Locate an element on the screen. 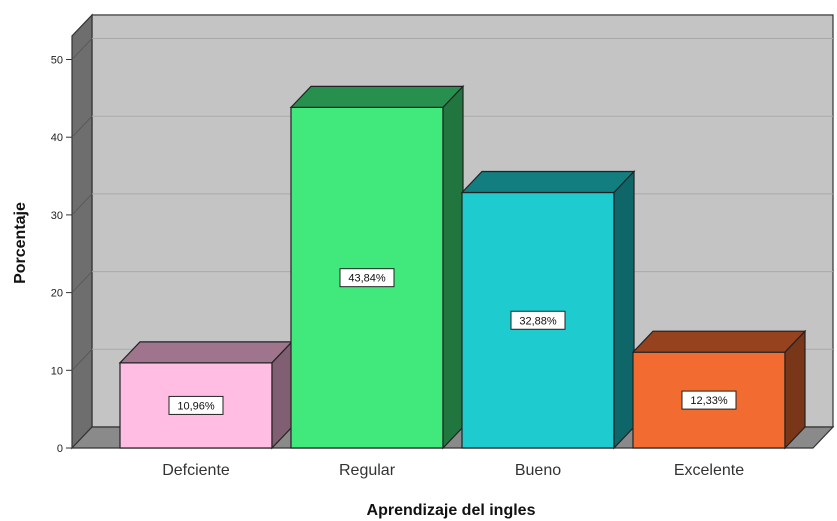  x-category-label: Defciente is located at coordinates (196, 470).